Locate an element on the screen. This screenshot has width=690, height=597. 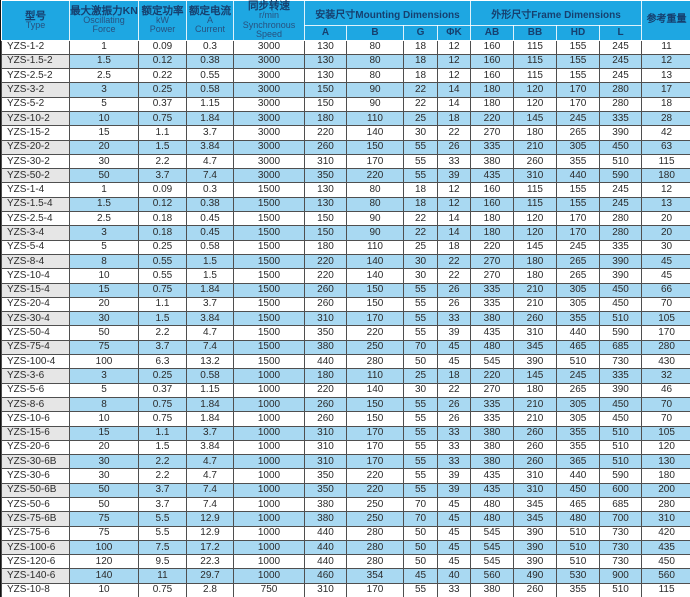
value-cell: 80 is located at coordinates (375, 204).